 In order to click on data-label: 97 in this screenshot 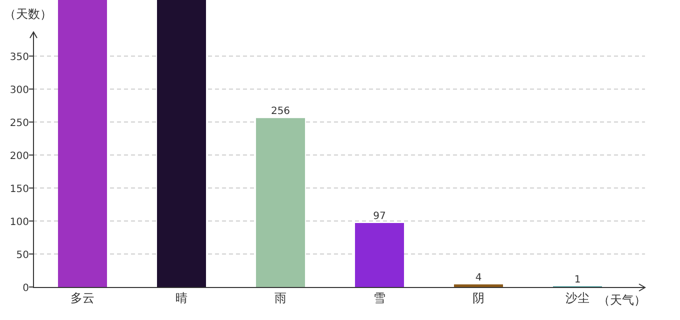, I will do `click(379, 216)`.